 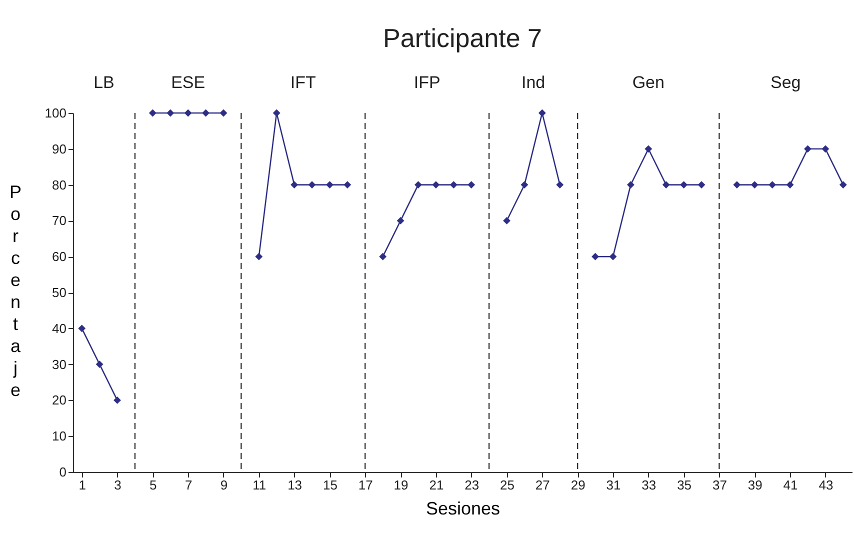 I want to click on x-tick-label: 5, so click(x=153, y=485).